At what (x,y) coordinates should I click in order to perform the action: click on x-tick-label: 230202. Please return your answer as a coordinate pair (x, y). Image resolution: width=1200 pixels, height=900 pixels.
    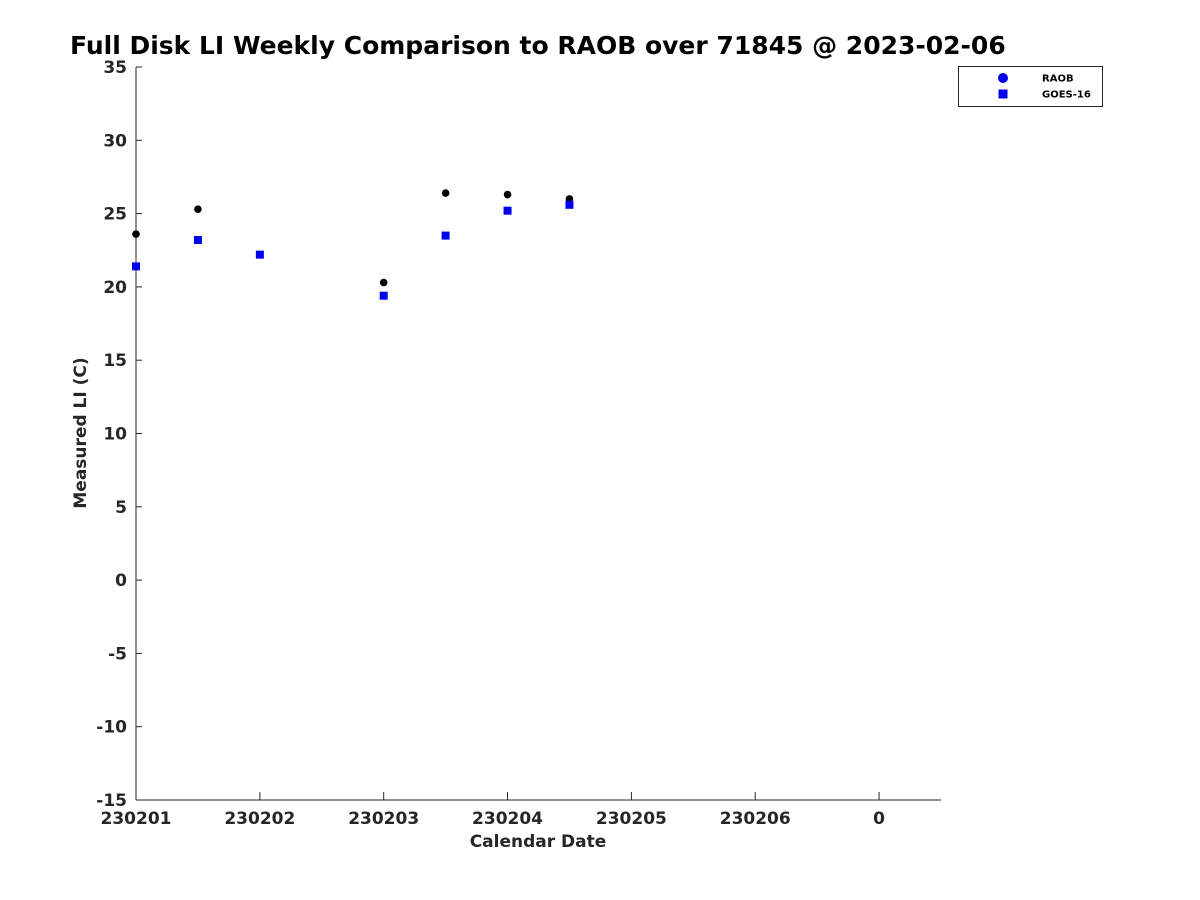
    Looking at the image, I should click on (259, 819).